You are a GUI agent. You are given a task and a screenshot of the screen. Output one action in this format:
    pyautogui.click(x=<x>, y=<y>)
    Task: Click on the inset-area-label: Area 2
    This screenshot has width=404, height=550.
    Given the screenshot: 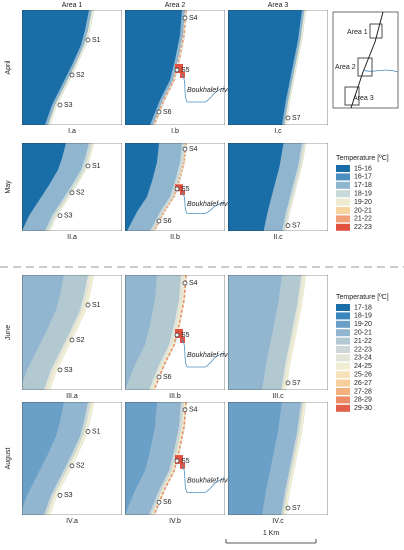 What is the action you would take?
    pyautogui.click(x=345, y=67)
    